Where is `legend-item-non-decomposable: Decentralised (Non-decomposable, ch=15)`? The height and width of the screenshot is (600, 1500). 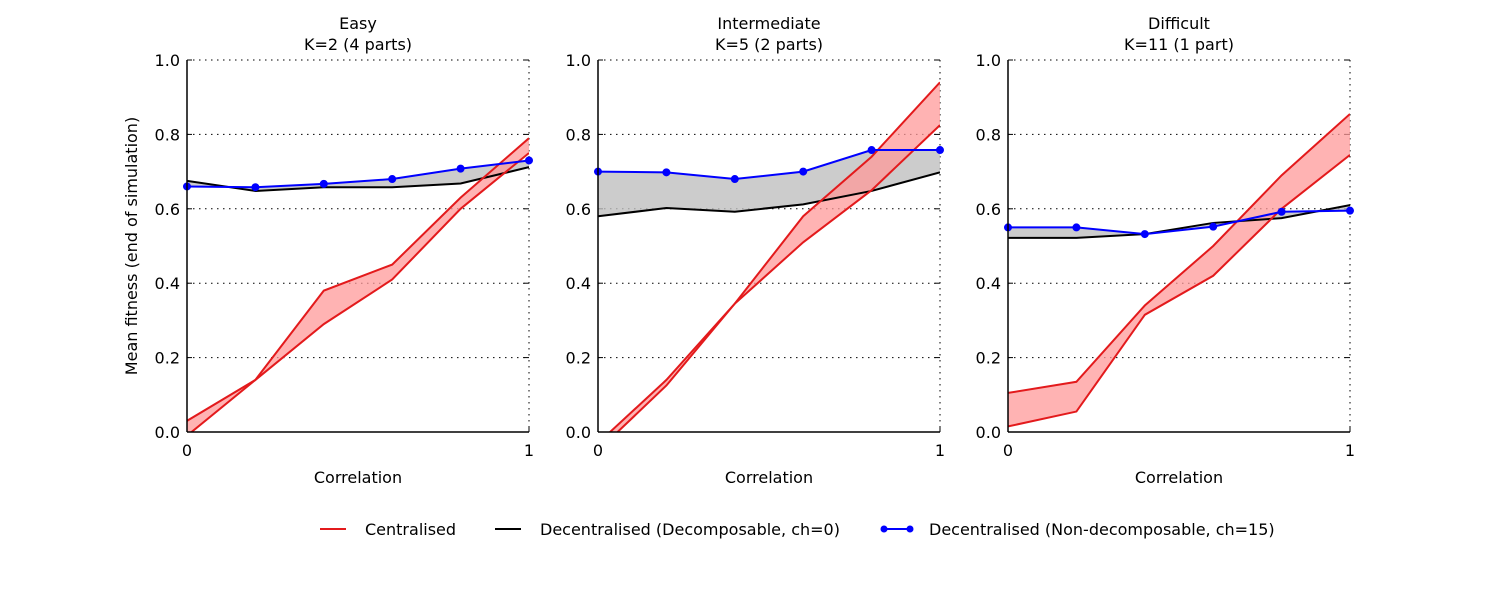
legend-item-non-decomposable: Decentralised (Non-decomposable, ch=15) is located at coordinates (1077, 529).